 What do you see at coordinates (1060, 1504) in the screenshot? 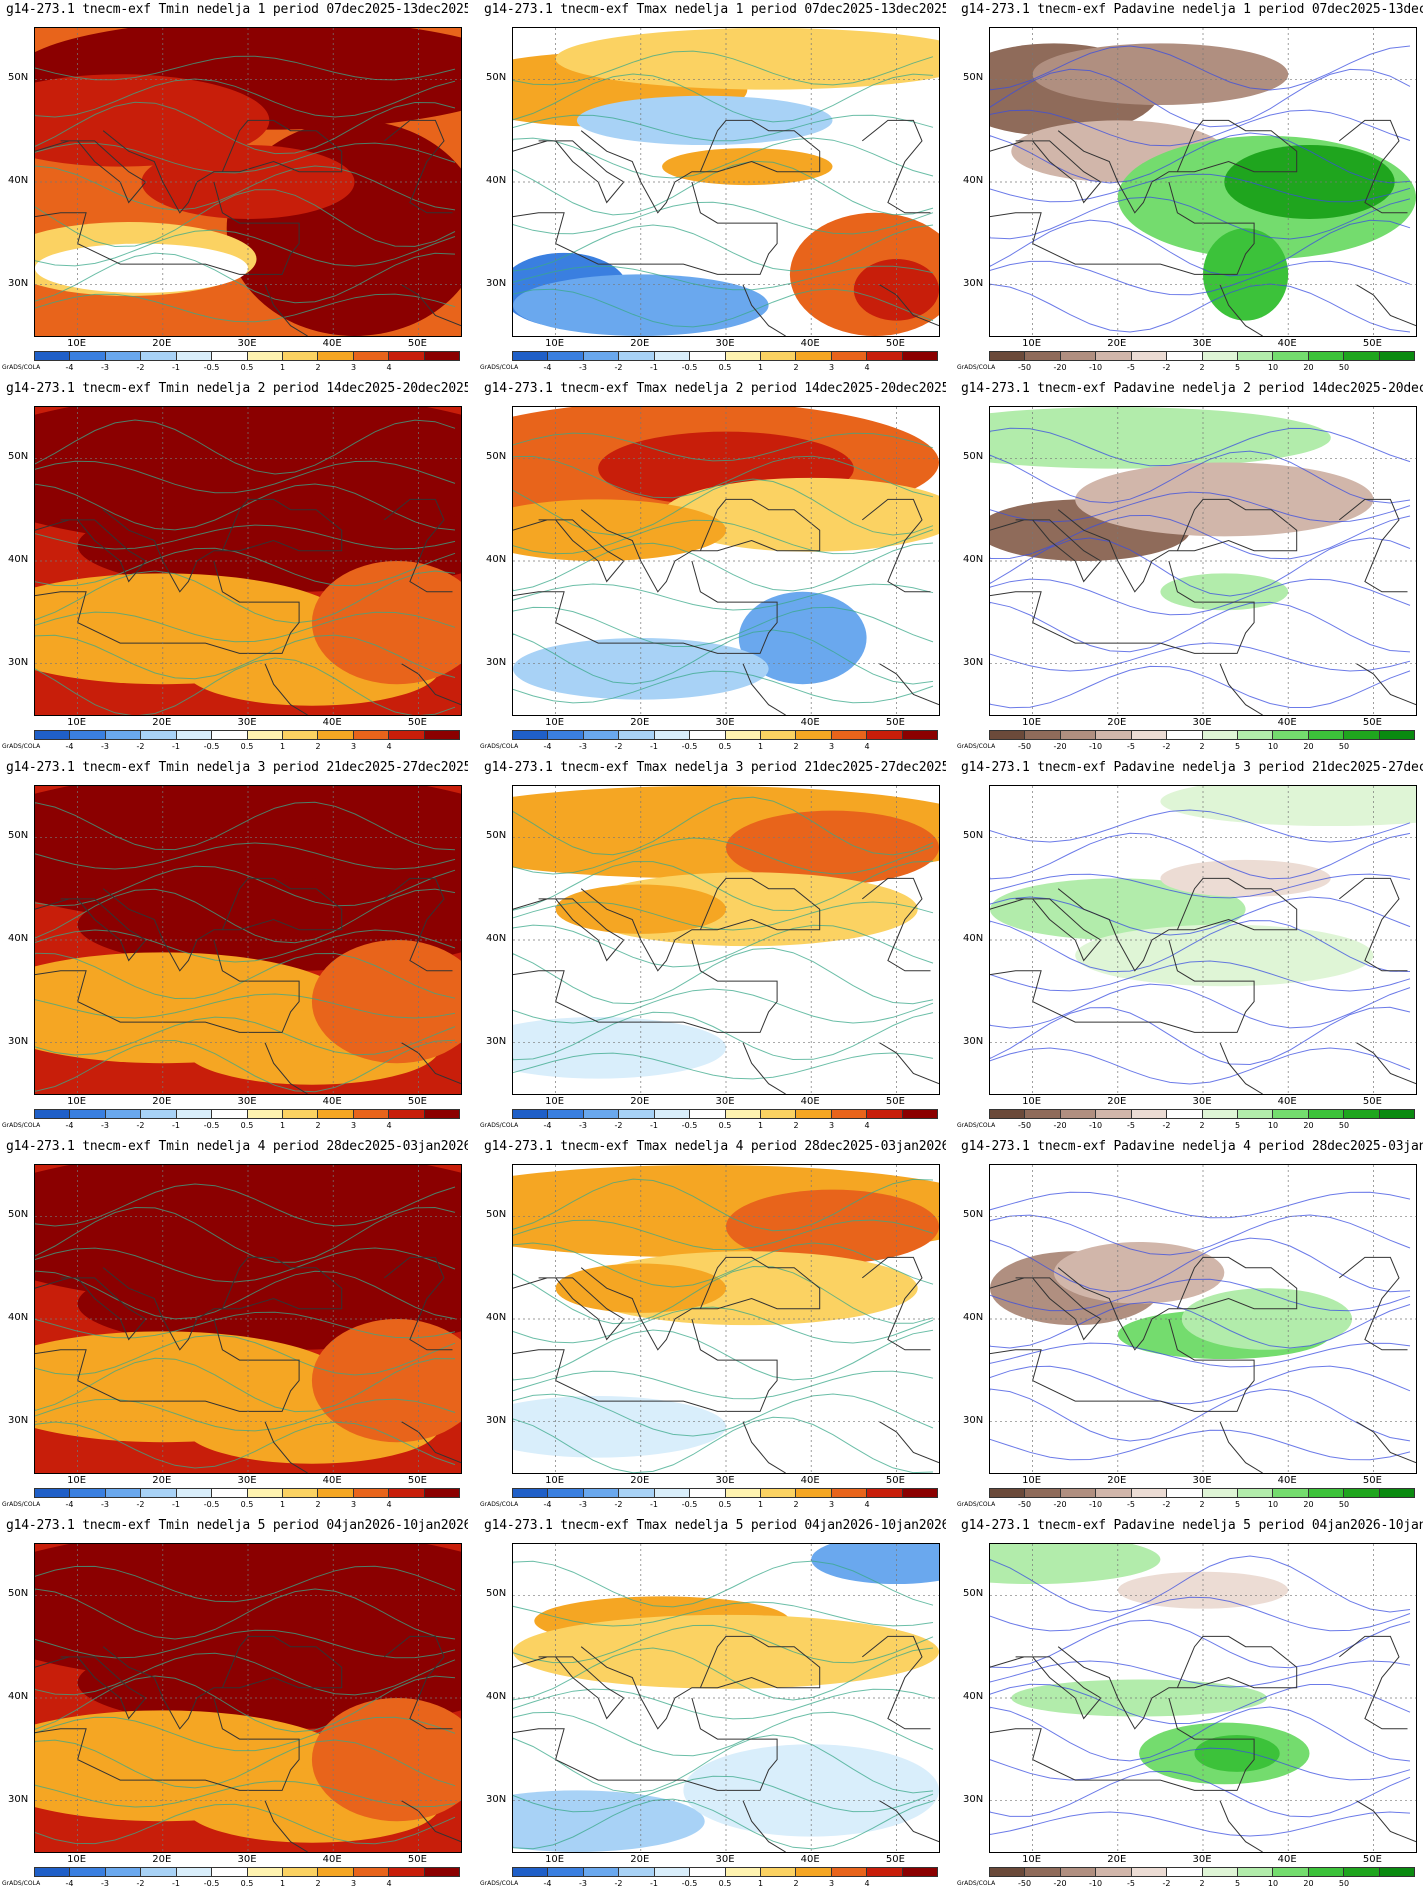
I see `colorbar-label: -20` at bounding box center [1060, 1504].